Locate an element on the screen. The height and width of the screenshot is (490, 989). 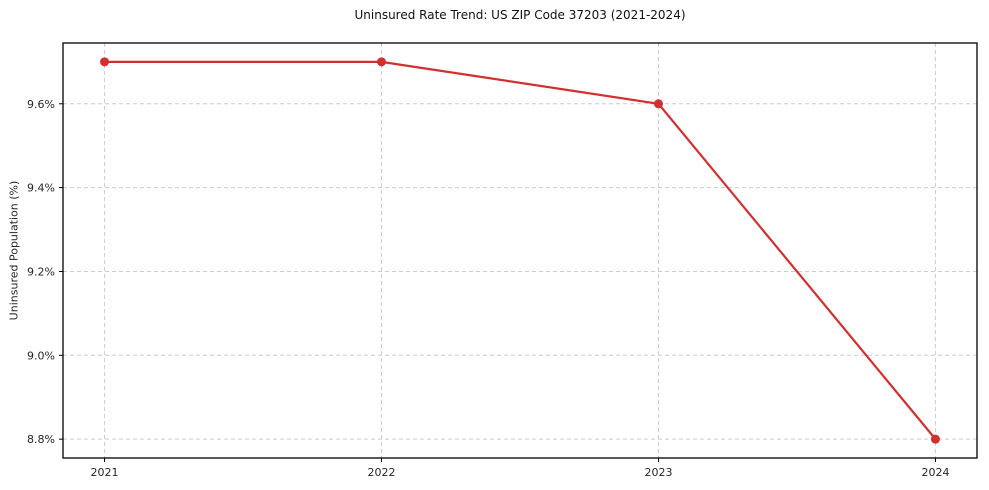
x-tick-label: 2021 is located at coordinates (105, 472).